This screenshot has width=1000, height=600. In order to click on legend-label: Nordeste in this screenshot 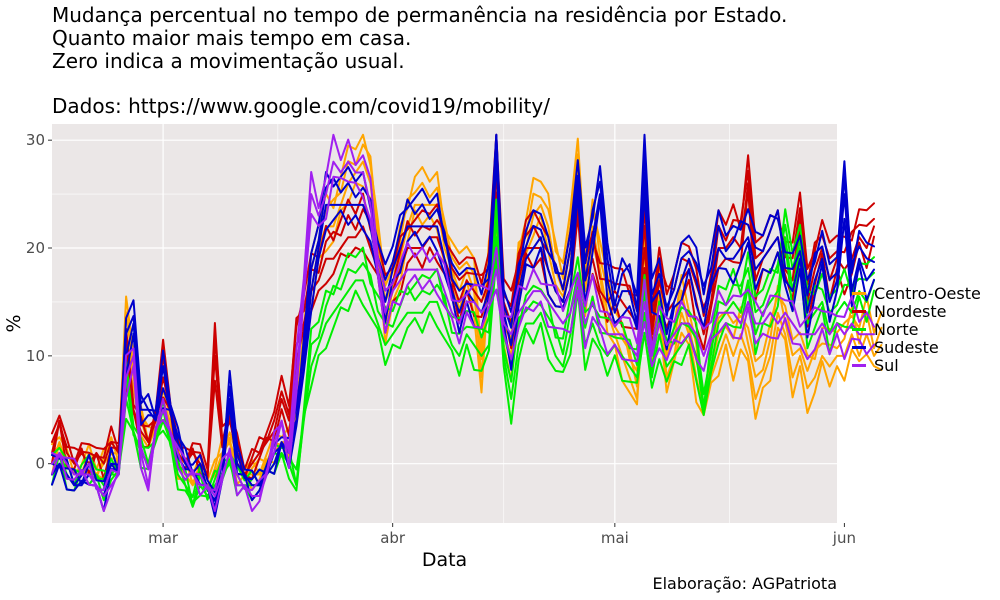, I will do `click(910, 311)`.